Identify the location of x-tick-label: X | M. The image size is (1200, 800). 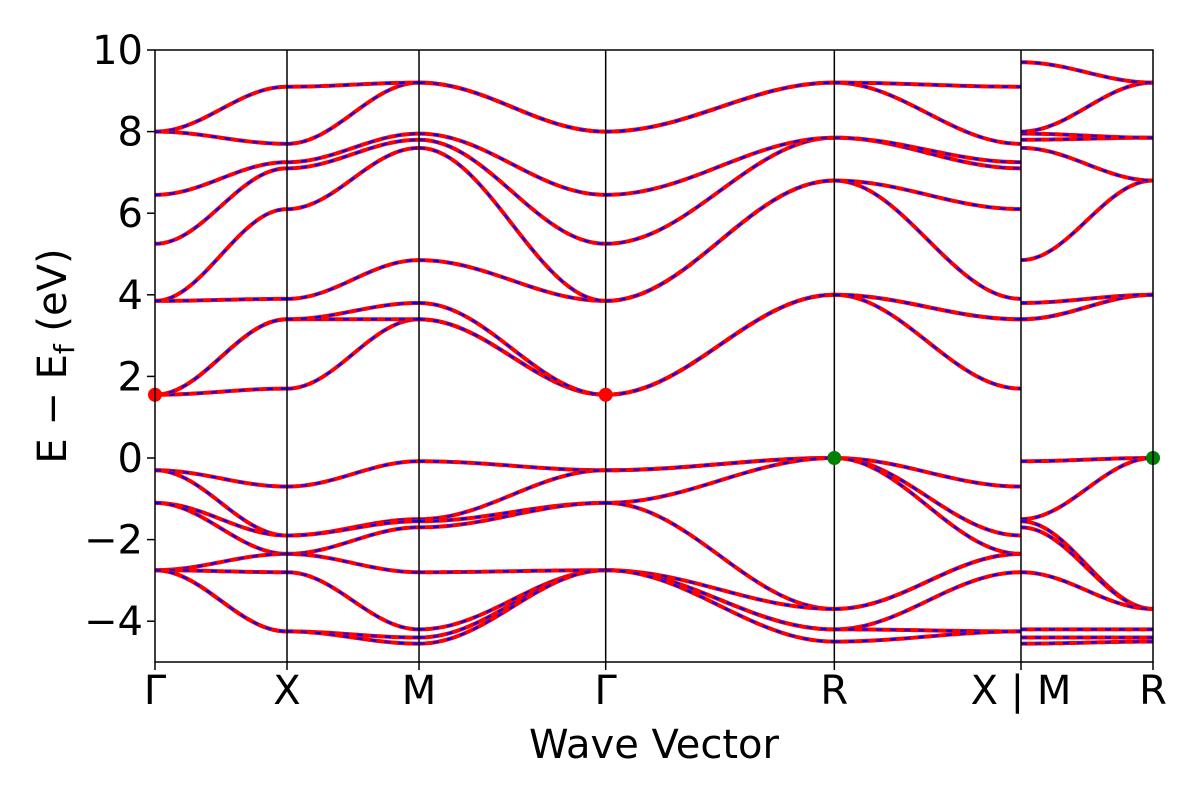
(1021, 691).